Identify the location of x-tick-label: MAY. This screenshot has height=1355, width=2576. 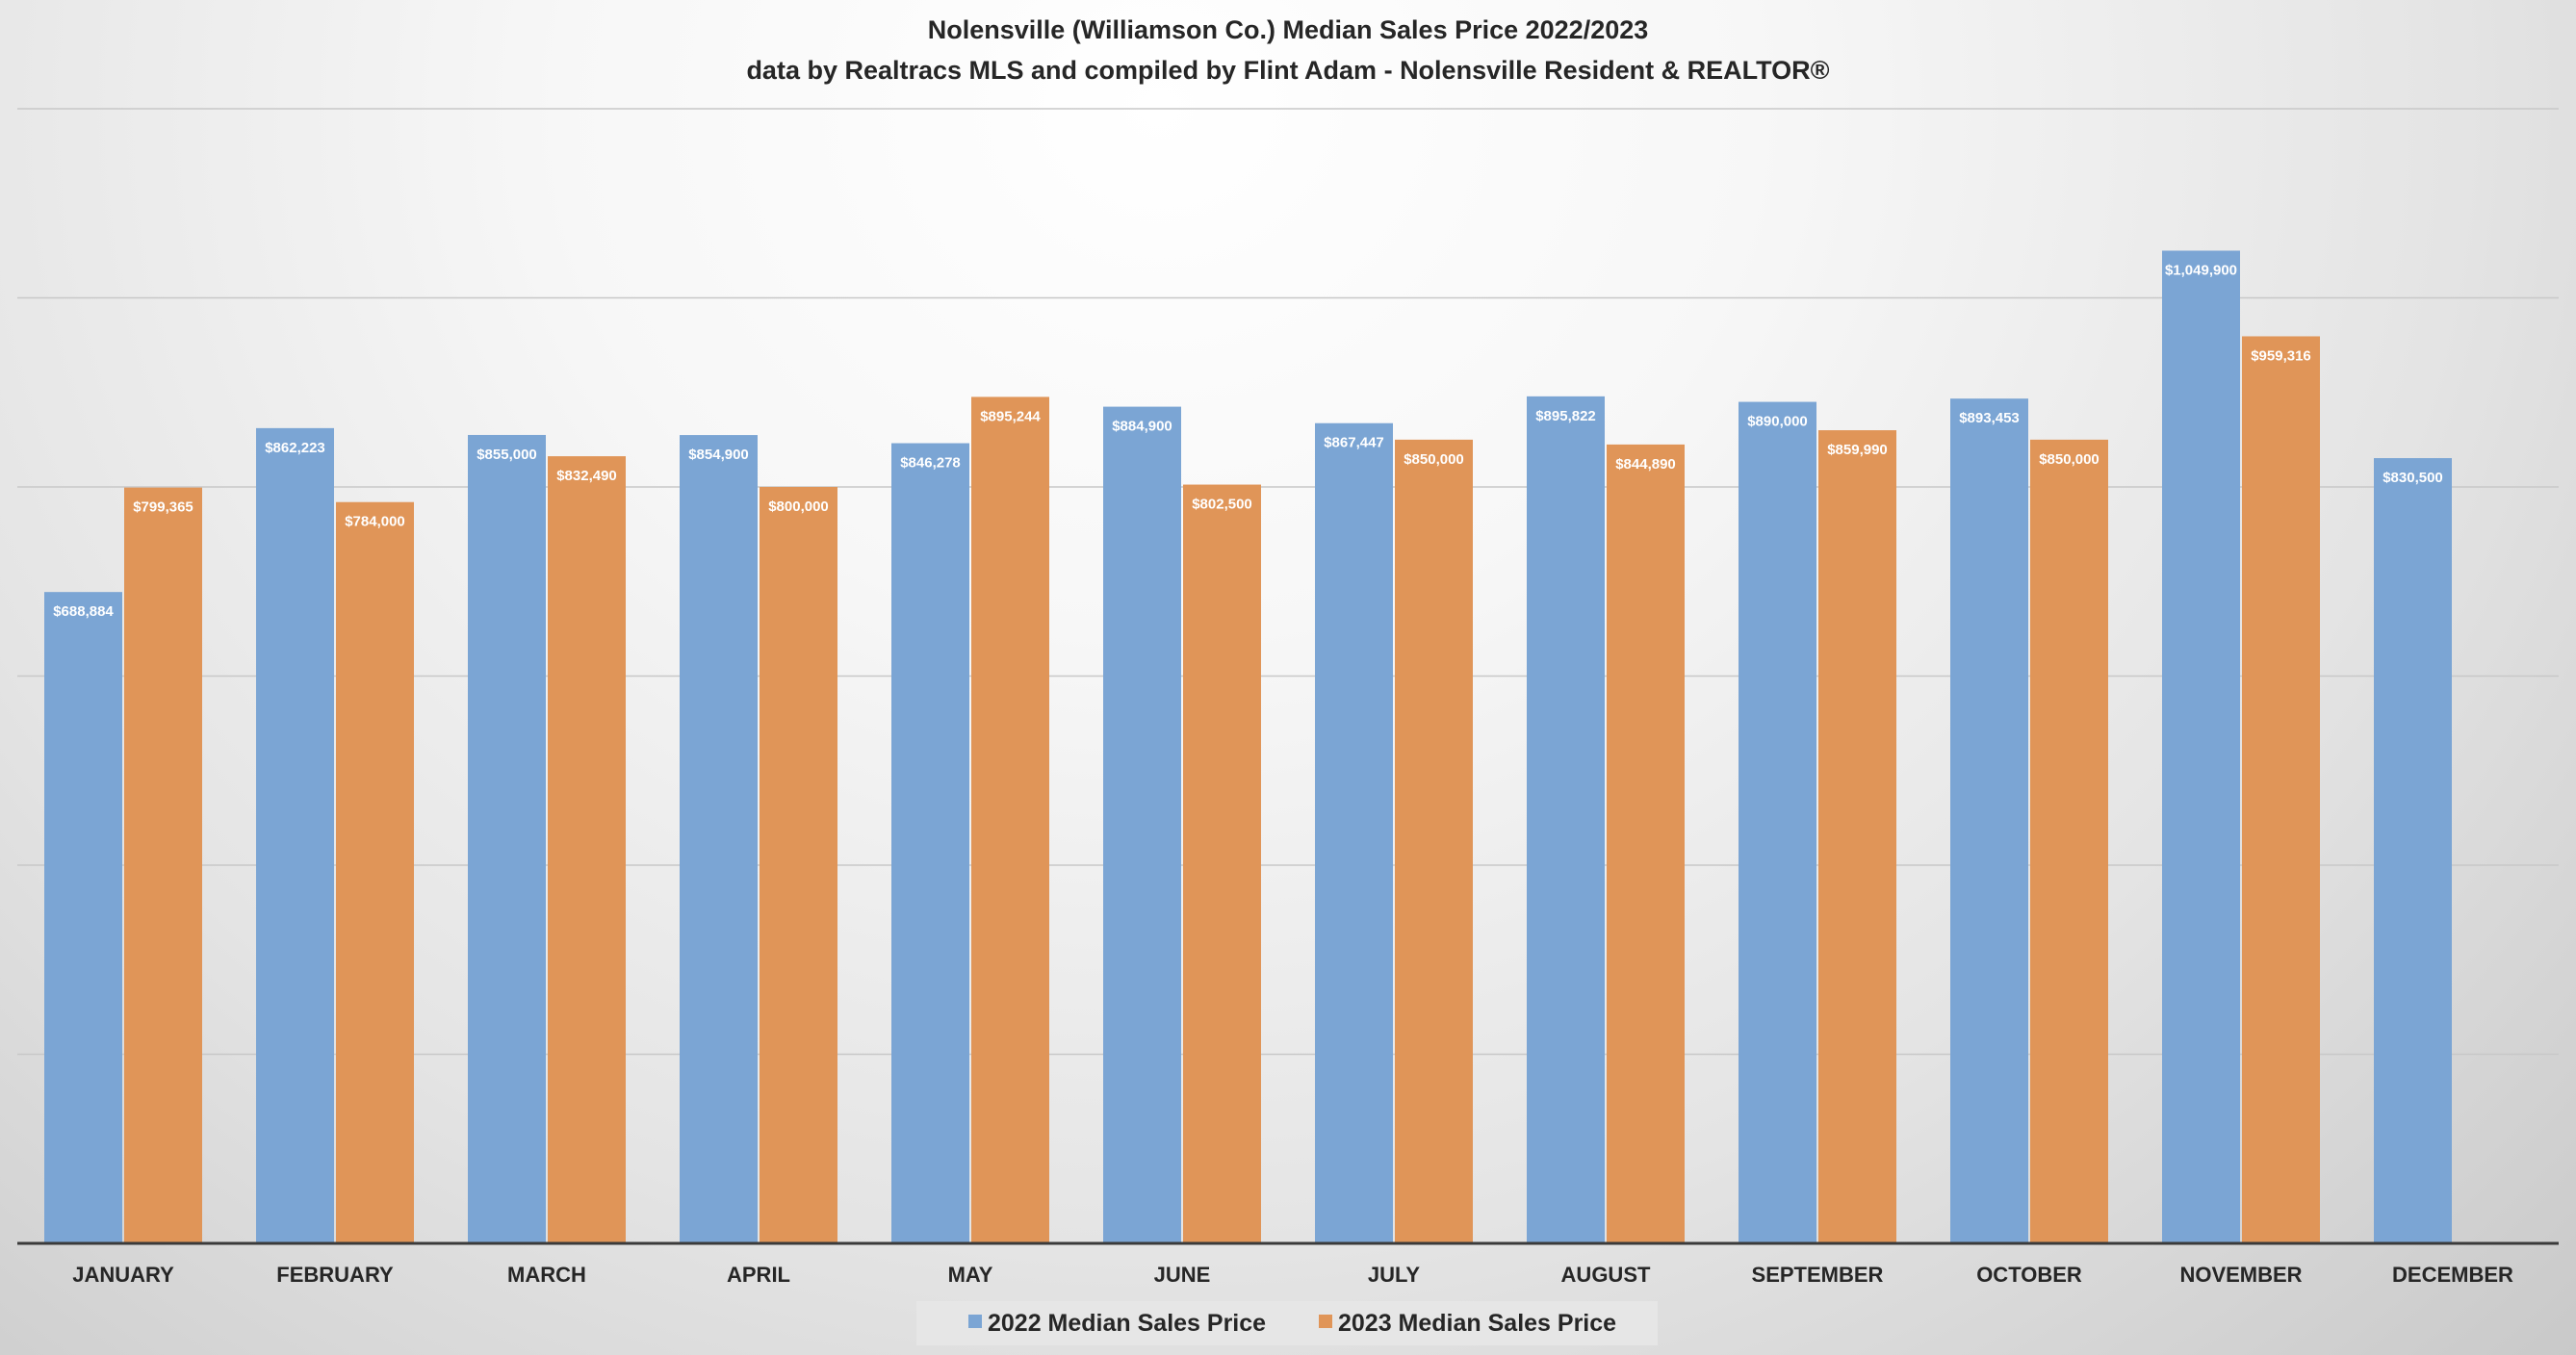
(970, 1275).